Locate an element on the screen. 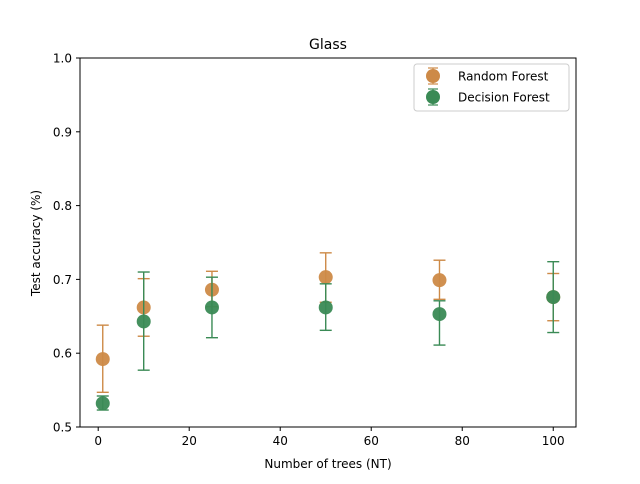 This screenshot has height=484, width=640. legend-marker-random-forest is located at coordinates (433, 76).